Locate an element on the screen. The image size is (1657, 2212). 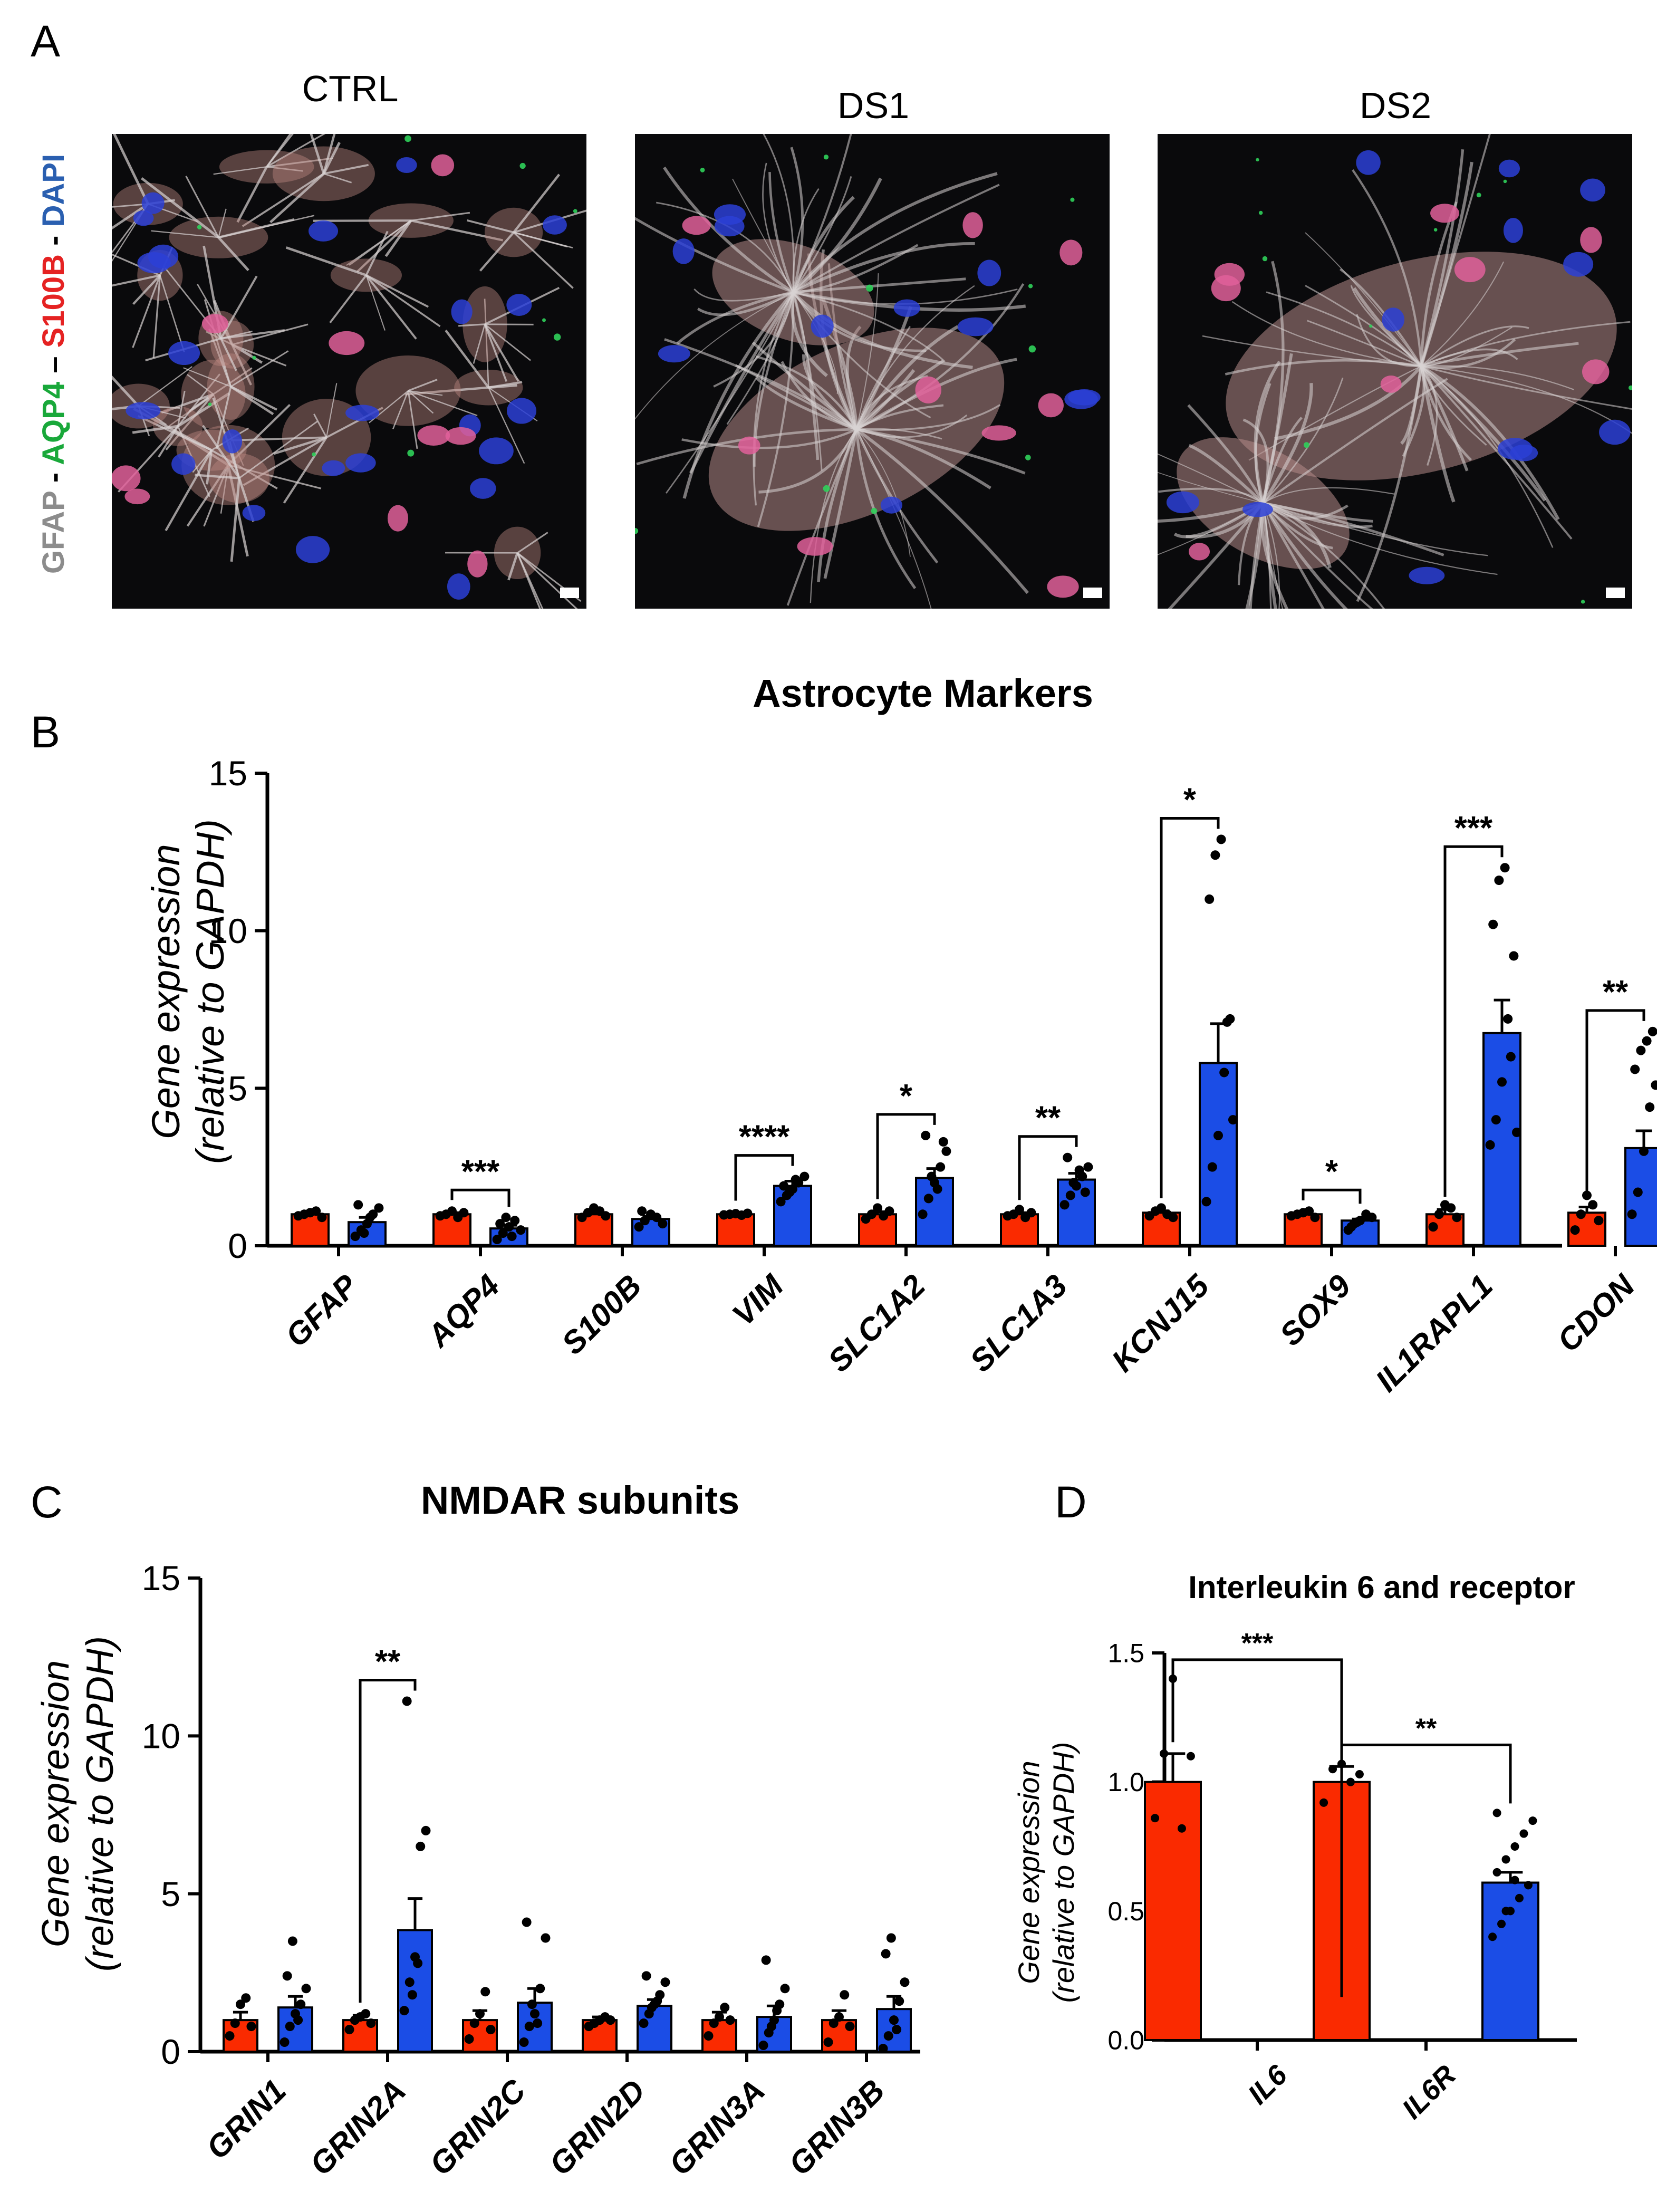
category-label: IL6 is located at coordinates (1268, 2084).